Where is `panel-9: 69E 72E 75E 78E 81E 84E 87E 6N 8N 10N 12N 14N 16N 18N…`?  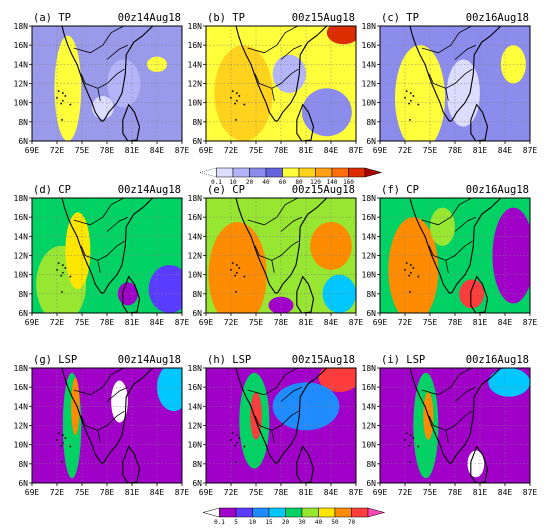
panel-9: 69E 72E 75E 78E 81E 84E 87E 6N 8N 10N 12N 14N 16N 18N… is located at coordinates (450, 425).